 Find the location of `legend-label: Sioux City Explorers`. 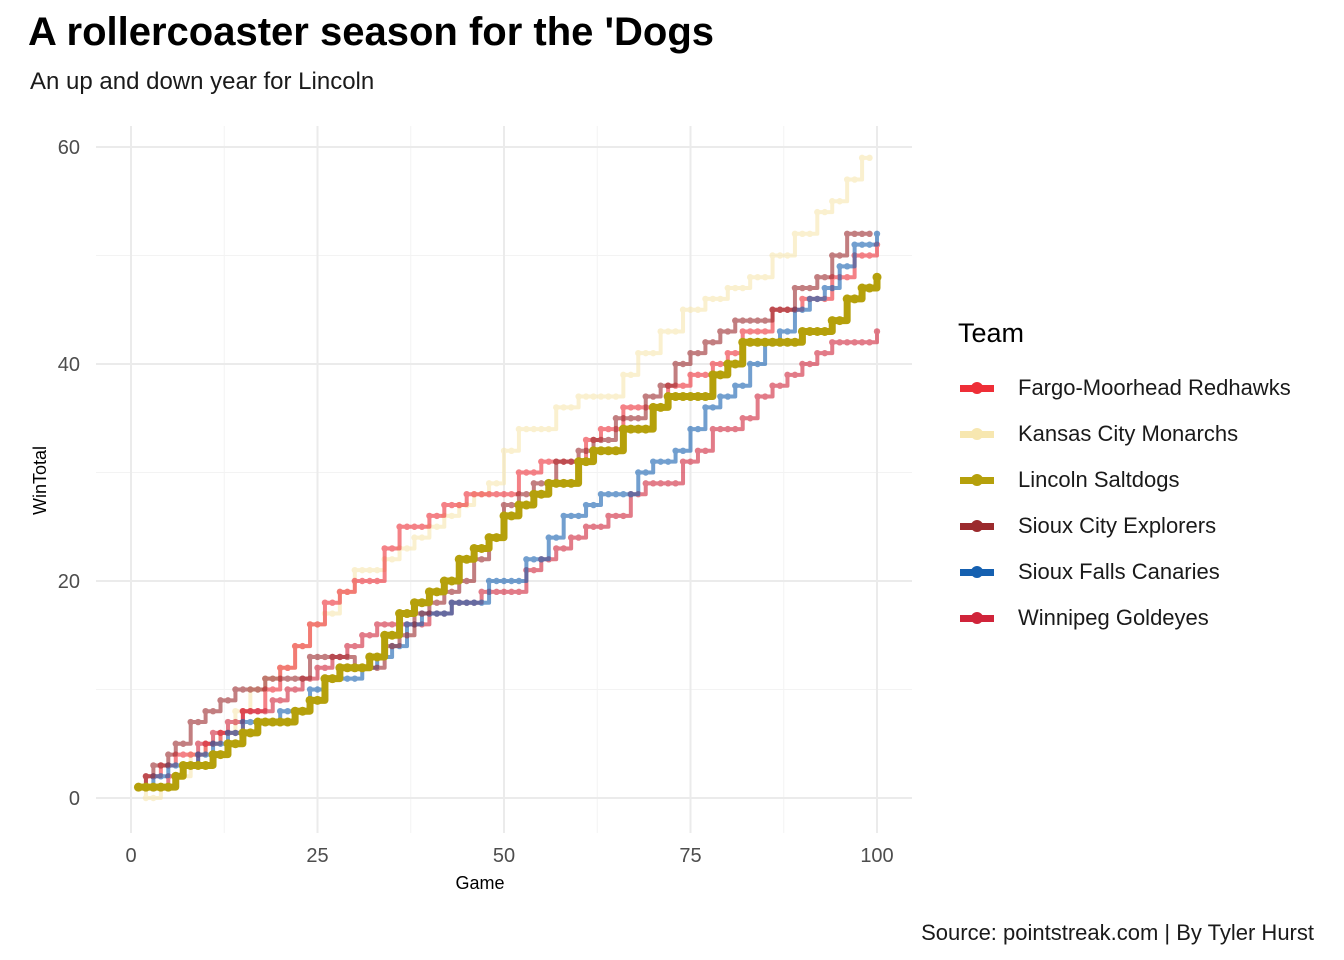

legend-label: Sioux City Explorers is located at coordinates (1117, 525).